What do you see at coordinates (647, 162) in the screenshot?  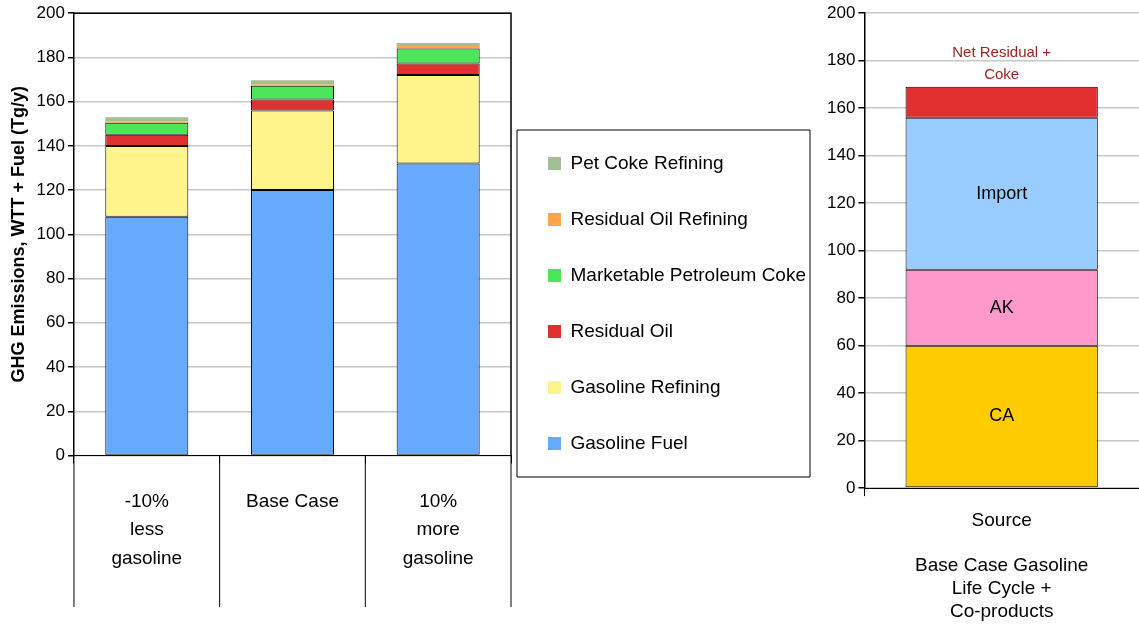 I see `legend-label: Pet Coke Refining` at bounding box center [647, 162].